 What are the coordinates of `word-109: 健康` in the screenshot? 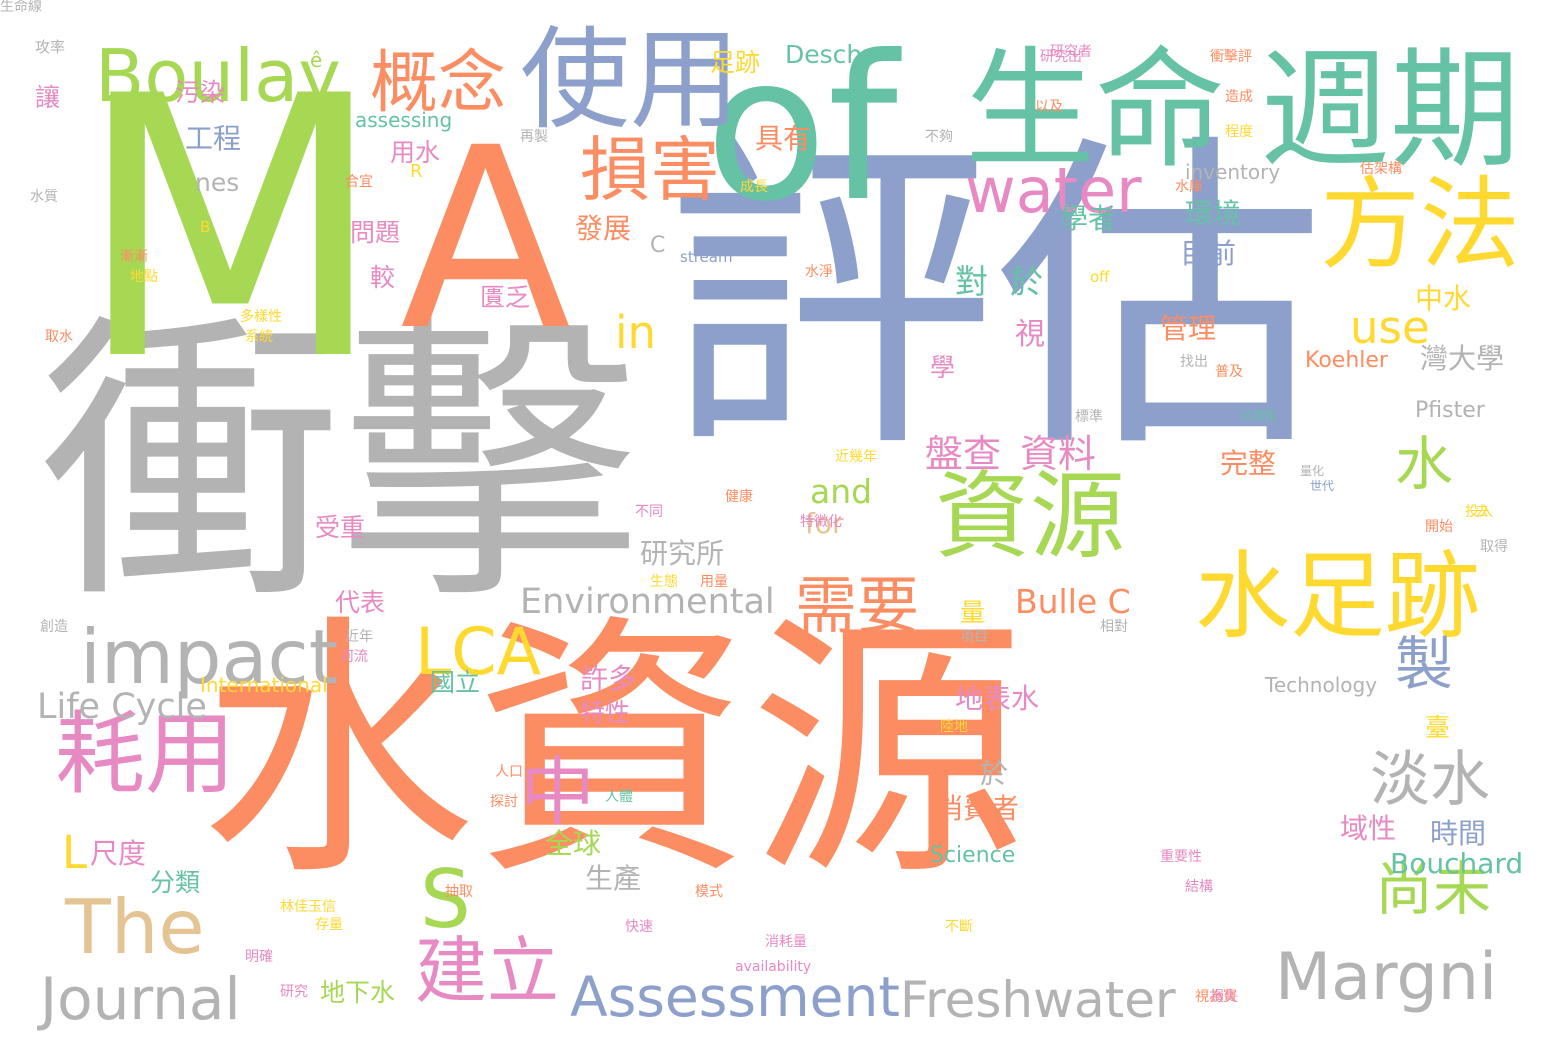 It's located at (739, 497).